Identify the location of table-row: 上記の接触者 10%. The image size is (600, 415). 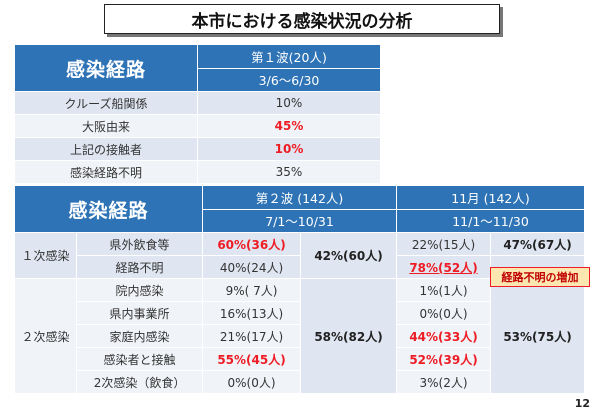
(197, 149).